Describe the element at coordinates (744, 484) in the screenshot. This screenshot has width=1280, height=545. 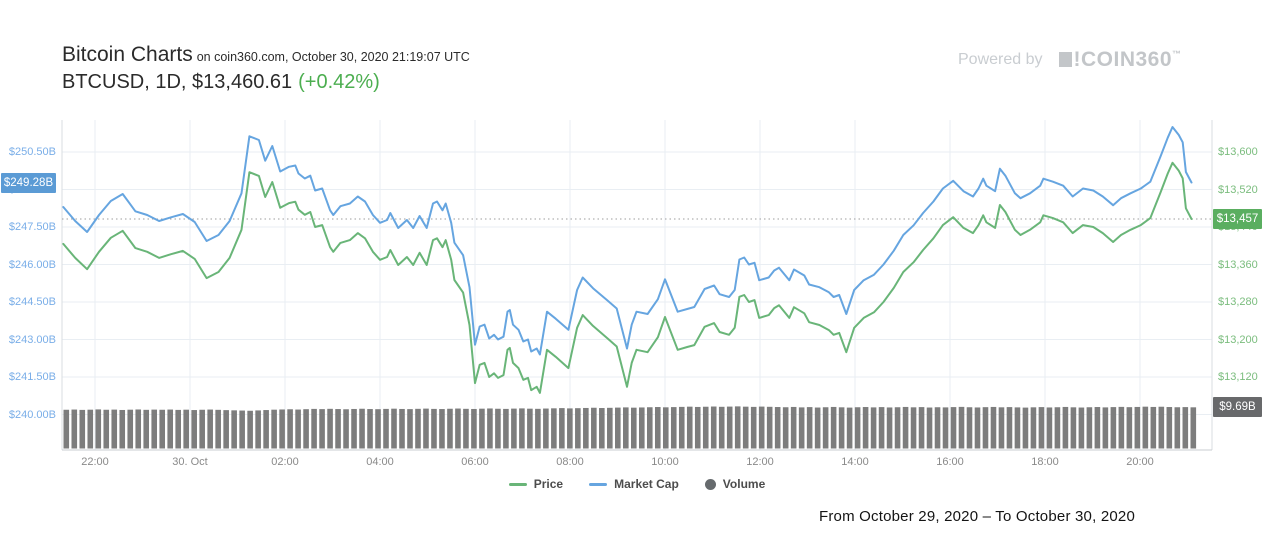
I see `legend-volume-label: Volume` at that location.